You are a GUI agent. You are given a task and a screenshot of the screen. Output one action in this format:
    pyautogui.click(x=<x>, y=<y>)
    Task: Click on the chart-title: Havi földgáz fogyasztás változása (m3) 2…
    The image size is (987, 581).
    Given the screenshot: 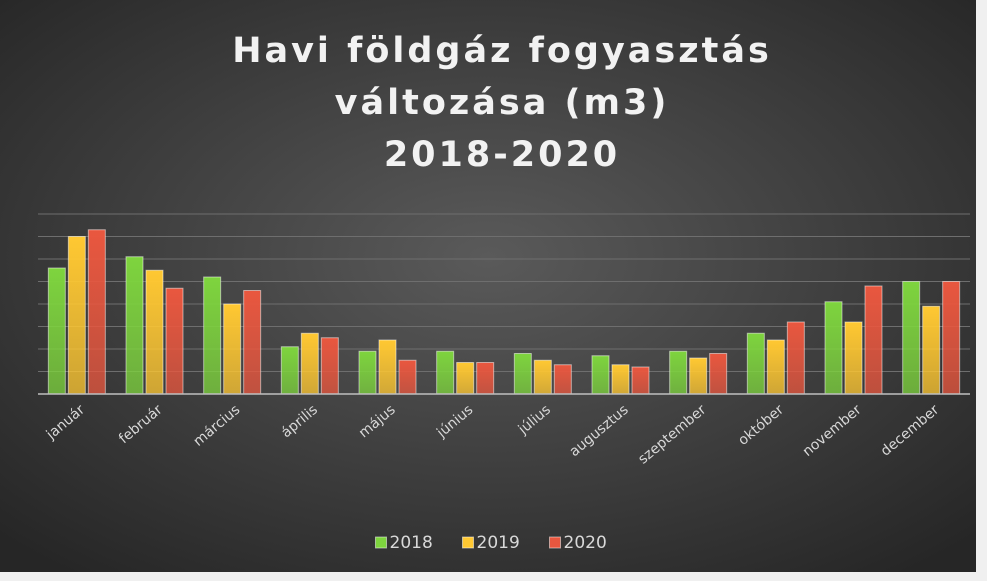 What is the action you would take?
    pyautogui.click(x=502, y=103)
    